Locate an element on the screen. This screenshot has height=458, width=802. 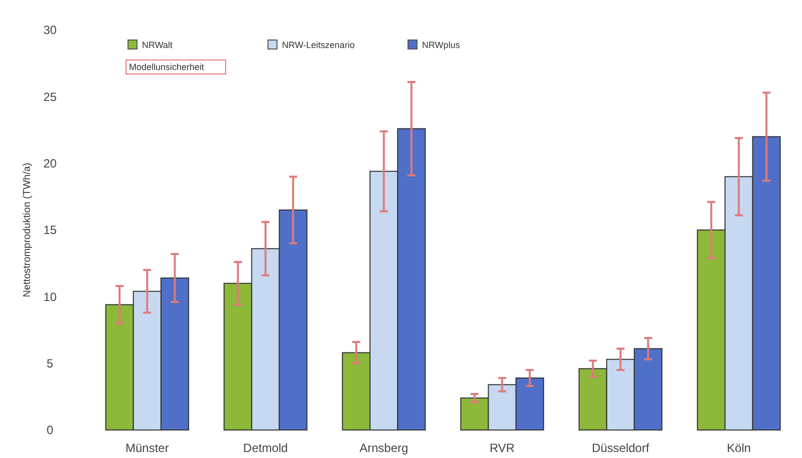
legend-label: NRWalt is located at coordinates (157, 45).